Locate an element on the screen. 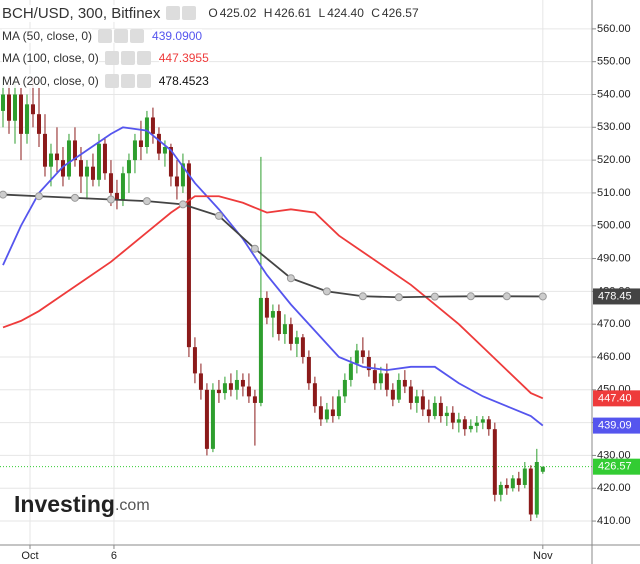 The height and width of the screenshot is (564, 640). axis-tag is located at coordinates (616, 296).